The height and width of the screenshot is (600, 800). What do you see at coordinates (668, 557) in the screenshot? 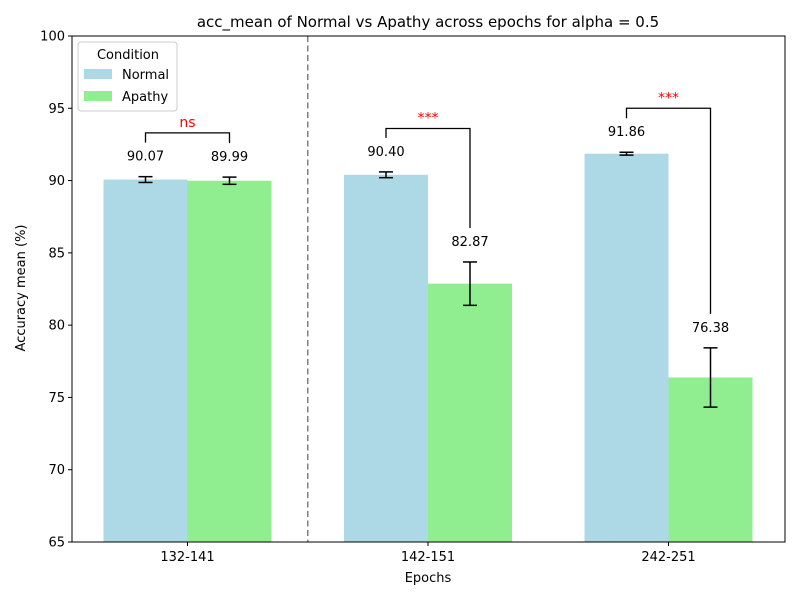
I see `x-tick-label-242-251: 242-251` at bounding box center [668, 557].